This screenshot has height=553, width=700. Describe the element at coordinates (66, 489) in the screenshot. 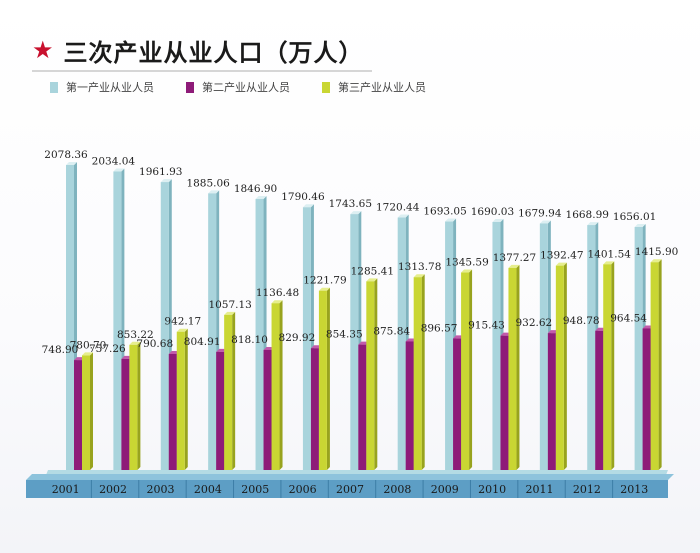

I see `x-tick-label: 2001` at that location.